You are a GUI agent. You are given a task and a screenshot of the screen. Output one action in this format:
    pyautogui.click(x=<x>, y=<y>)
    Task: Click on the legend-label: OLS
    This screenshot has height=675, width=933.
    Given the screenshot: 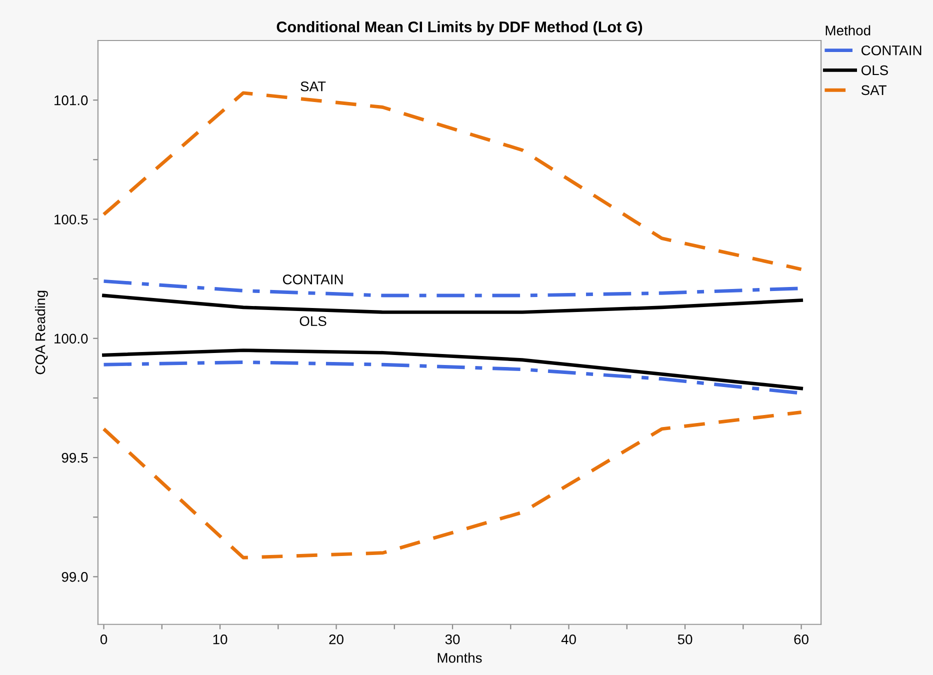 What is the action you would take?
    pyautogui.click(x=874, y=70)
    